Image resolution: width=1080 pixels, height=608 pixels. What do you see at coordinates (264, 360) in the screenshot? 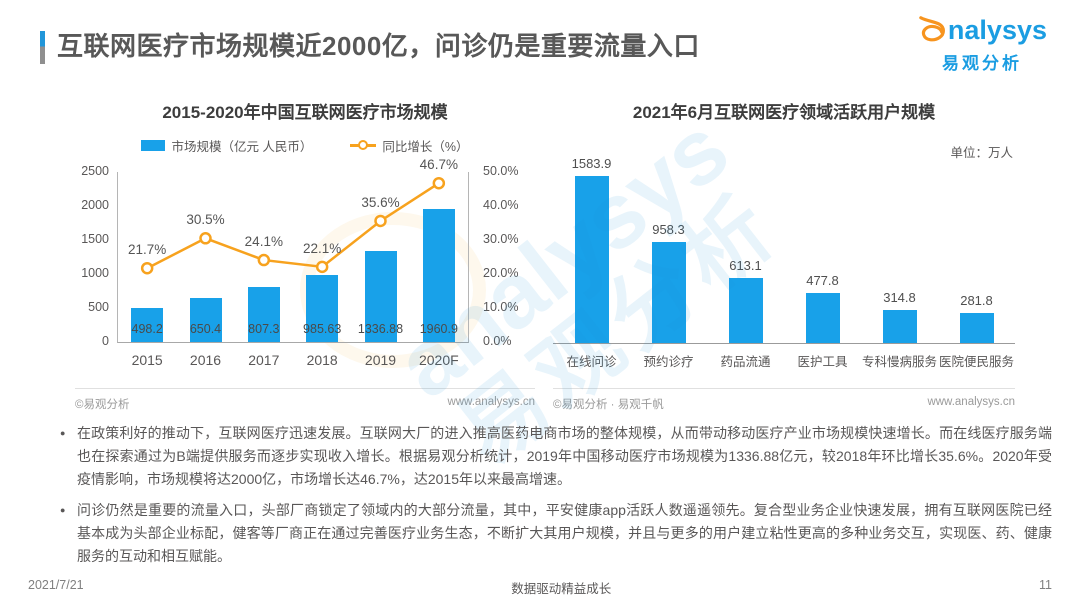
I see `market-x-label: 2017` at bounding box center [264, 360].